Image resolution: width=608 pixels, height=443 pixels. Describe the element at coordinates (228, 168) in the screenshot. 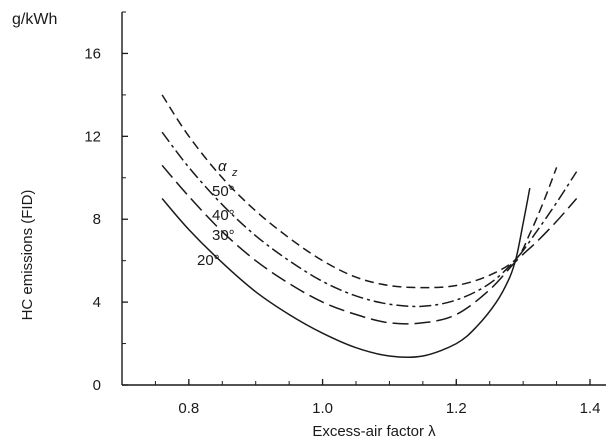

I see `legend-title: α z` at that location.